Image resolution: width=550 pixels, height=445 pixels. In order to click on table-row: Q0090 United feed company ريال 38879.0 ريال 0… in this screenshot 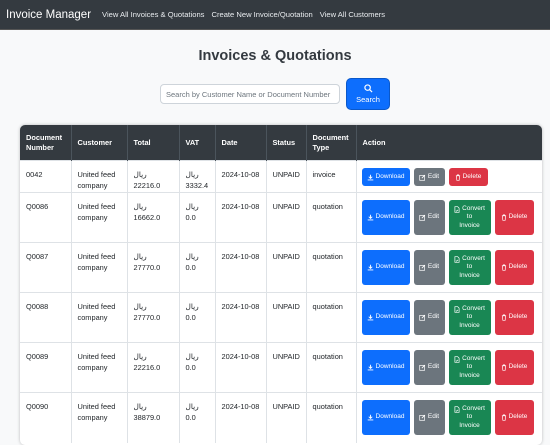, I will do `click(281, 417)`.